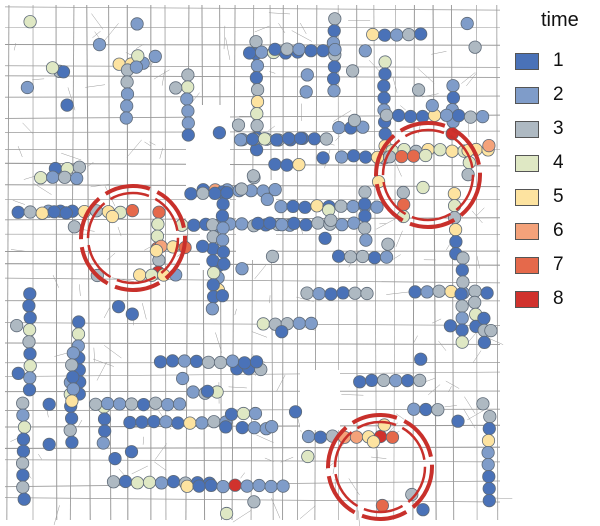  What do you see at coordinates (558, 230) in the screenshot?
I see `legend-label: 6` at bounding box center [558, 230].